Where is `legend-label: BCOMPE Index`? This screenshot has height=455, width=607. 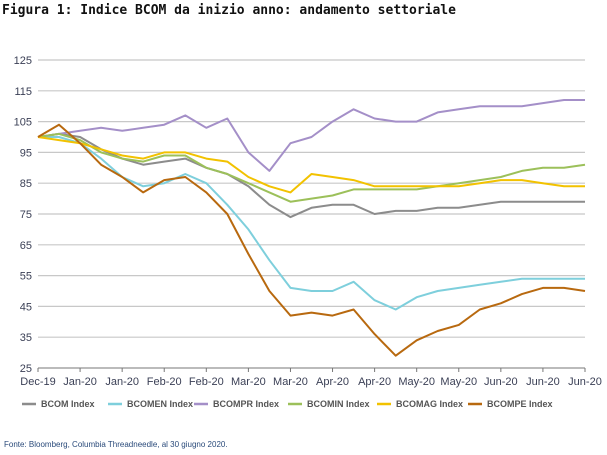
legend-label: BCOMPE Index is located at coordinates (520, 404).